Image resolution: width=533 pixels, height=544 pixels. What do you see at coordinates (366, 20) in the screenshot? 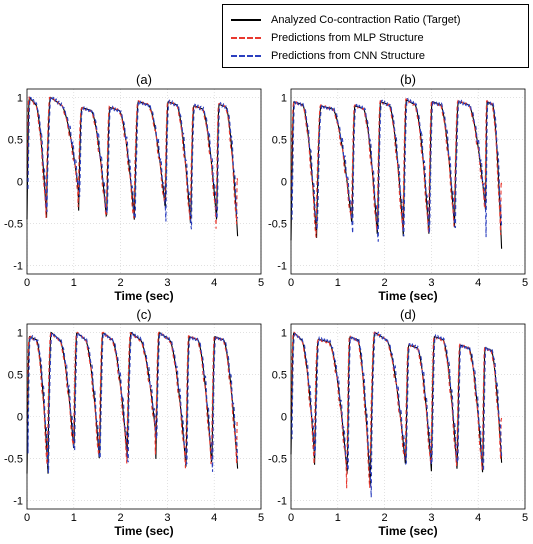
I see `legend-label-target: Analyzed Co-contraction Ratio (Target)` at bounding box center [366, 20].